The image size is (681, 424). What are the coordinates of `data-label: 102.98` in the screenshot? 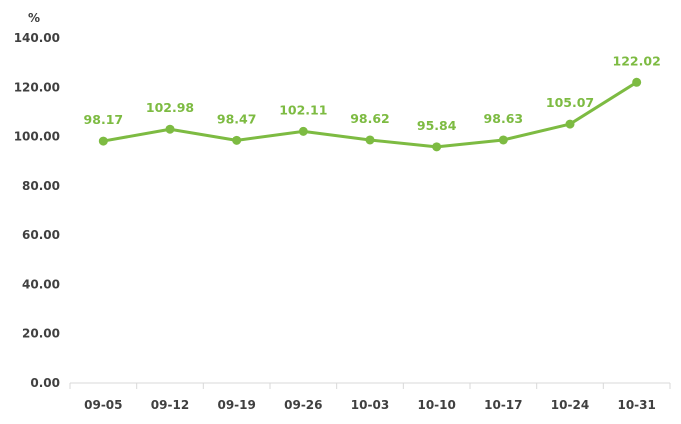 It's located at (170, 107).